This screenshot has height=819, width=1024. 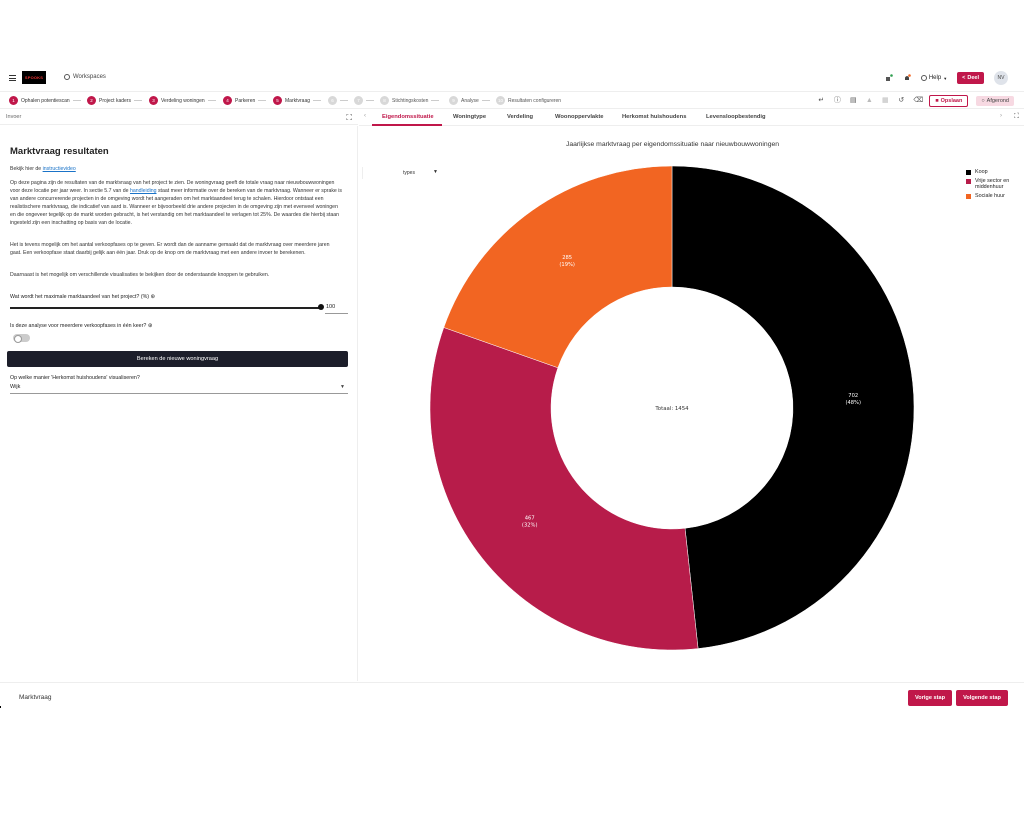 I want to click on chevron-left-icon: ‹, so click(x=365, y=116).